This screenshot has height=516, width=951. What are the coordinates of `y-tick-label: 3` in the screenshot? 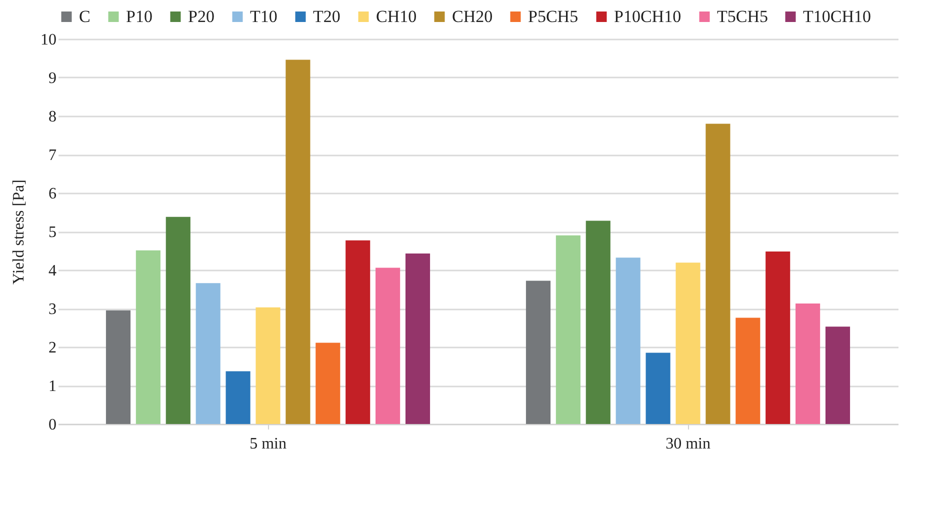 It's located at (52, 309).